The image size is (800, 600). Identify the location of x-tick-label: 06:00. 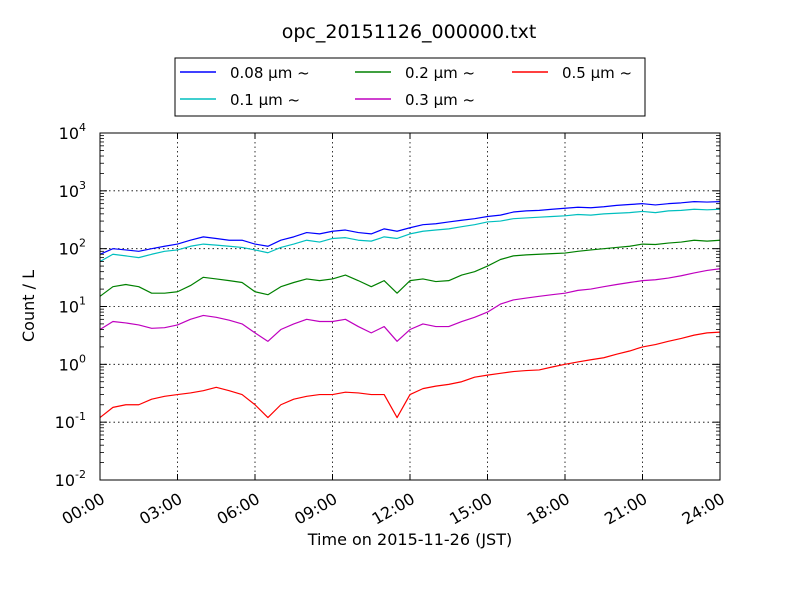
(238, 509).